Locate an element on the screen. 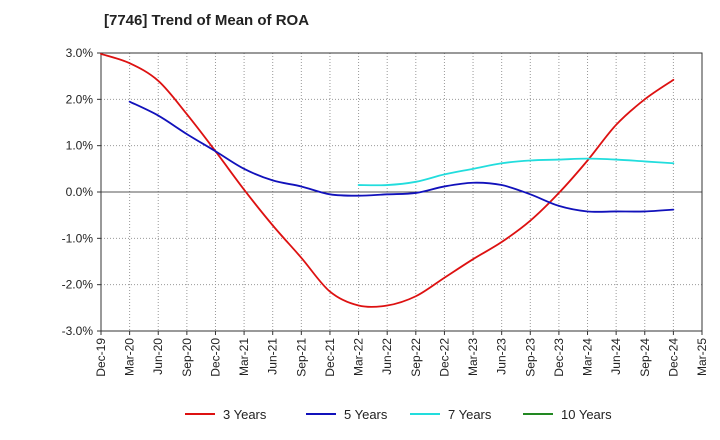 The width and height of the screenshot is (720, 440). x-tick-label: Sep-23 is located at coordinates (530, 357).